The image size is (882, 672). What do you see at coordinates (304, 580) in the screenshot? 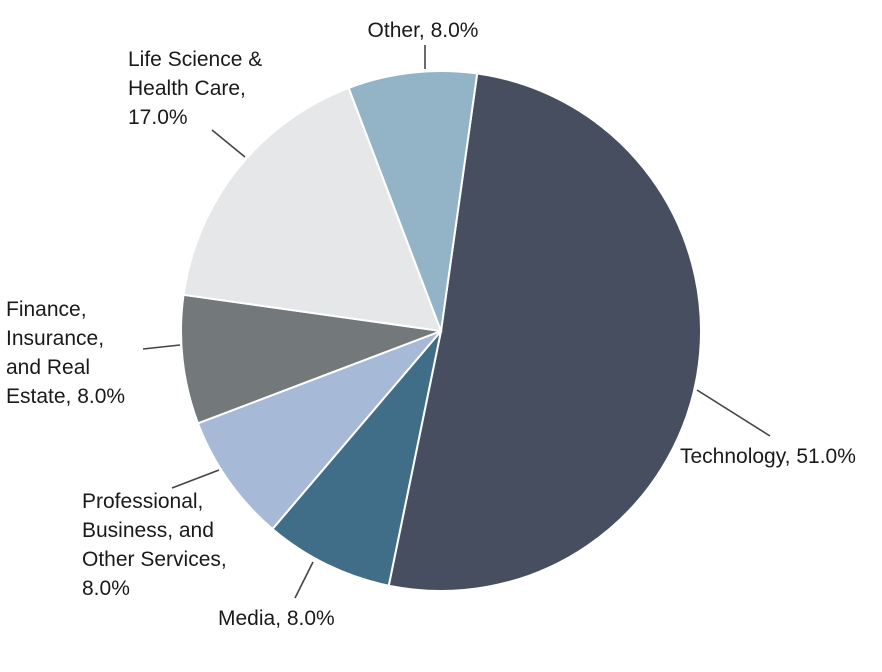
I see `leader-line-media` at bounding box center [304, 580].